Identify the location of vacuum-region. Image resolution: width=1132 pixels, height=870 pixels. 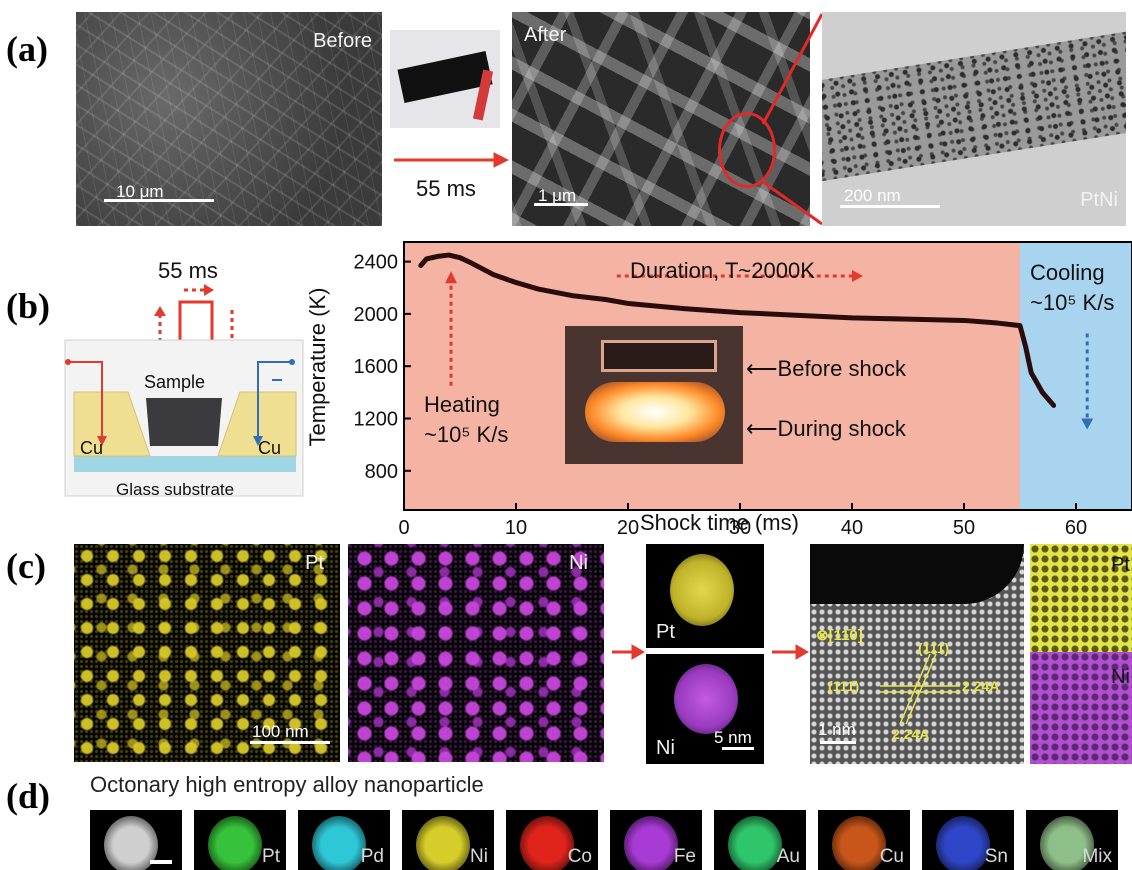
(917, 574).